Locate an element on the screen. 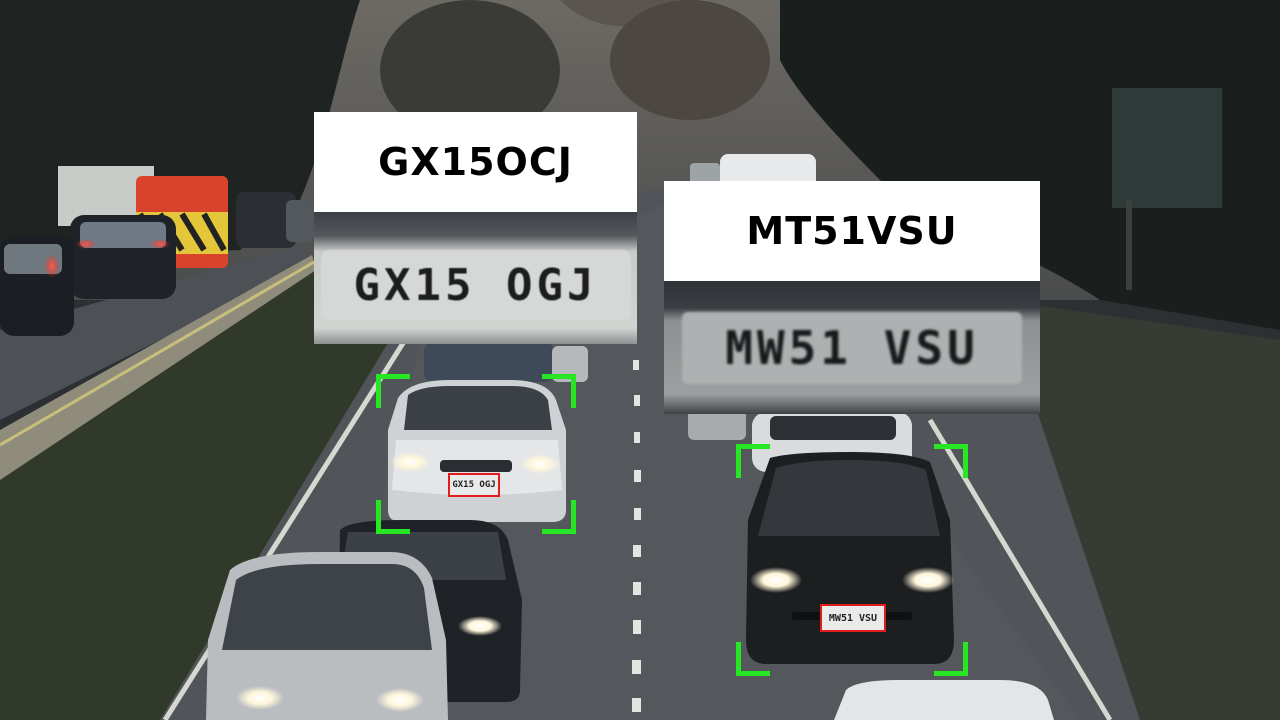 The image size is (1280, 720). plate-readout-panel-1: GX15OCJ GX15 OGJ is located at coordinates (475, 228).